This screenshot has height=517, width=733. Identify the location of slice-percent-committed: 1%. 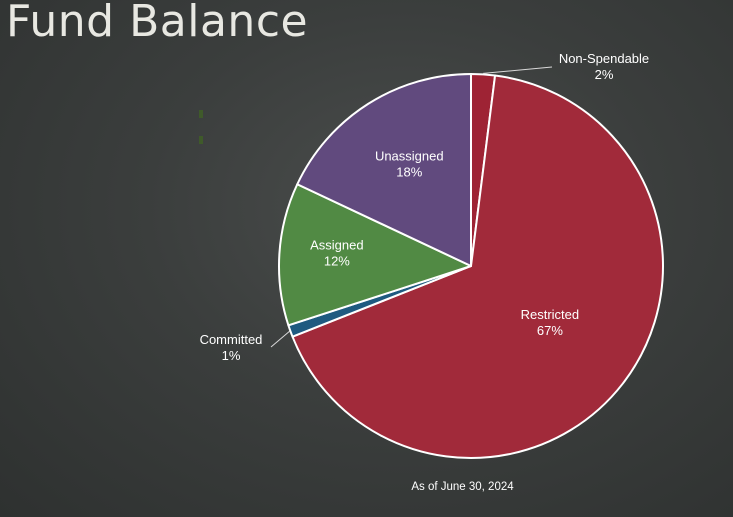
(231, 355).